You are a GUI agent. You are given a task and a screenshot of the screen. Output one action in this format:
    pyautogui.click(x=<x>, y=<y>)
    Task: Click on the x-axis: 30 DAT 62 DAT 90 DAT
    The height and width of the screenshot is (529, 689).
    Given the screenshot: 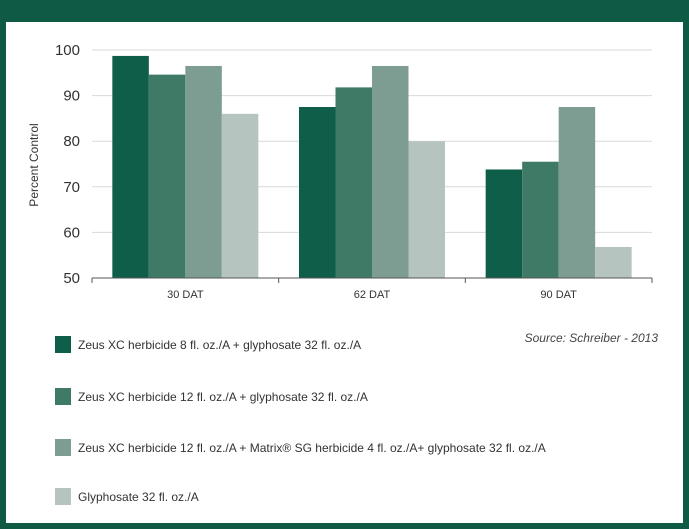 What is the action you would take?
    pyautogui.click(x=372, y=289)
    